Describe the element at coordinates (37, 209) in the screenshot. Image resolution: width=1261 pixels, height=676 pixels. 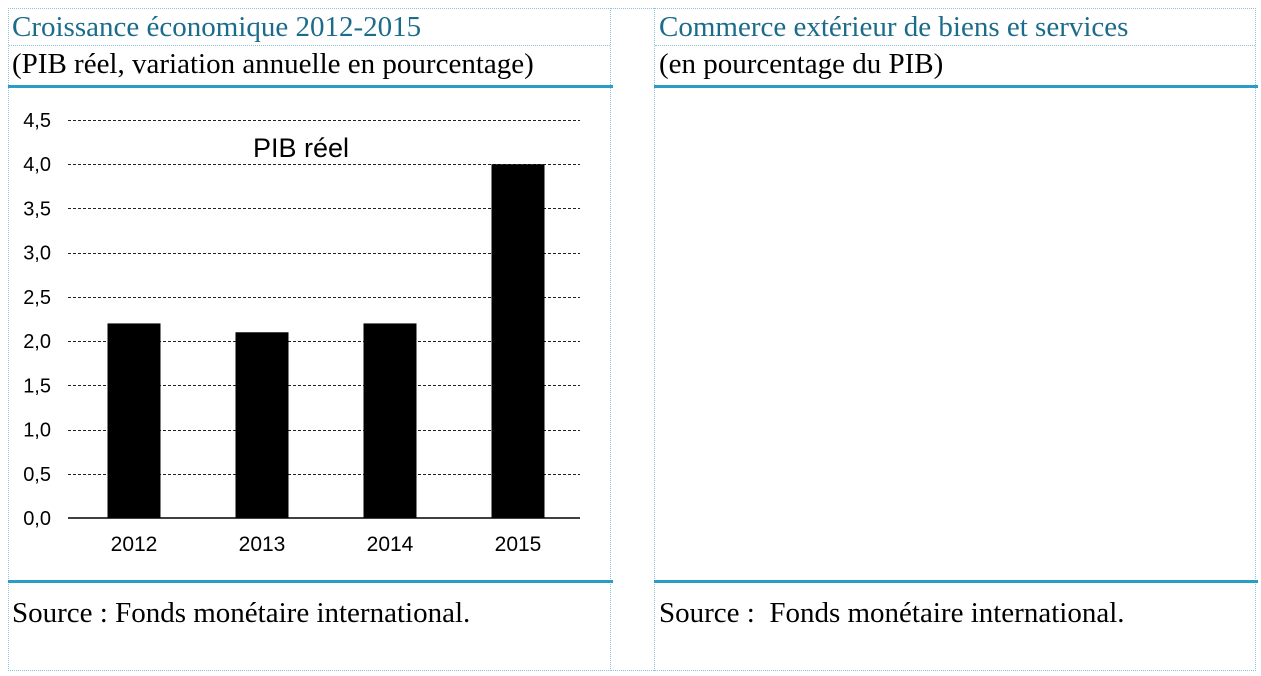
I see `y-tick-label: 3,5` at that location.